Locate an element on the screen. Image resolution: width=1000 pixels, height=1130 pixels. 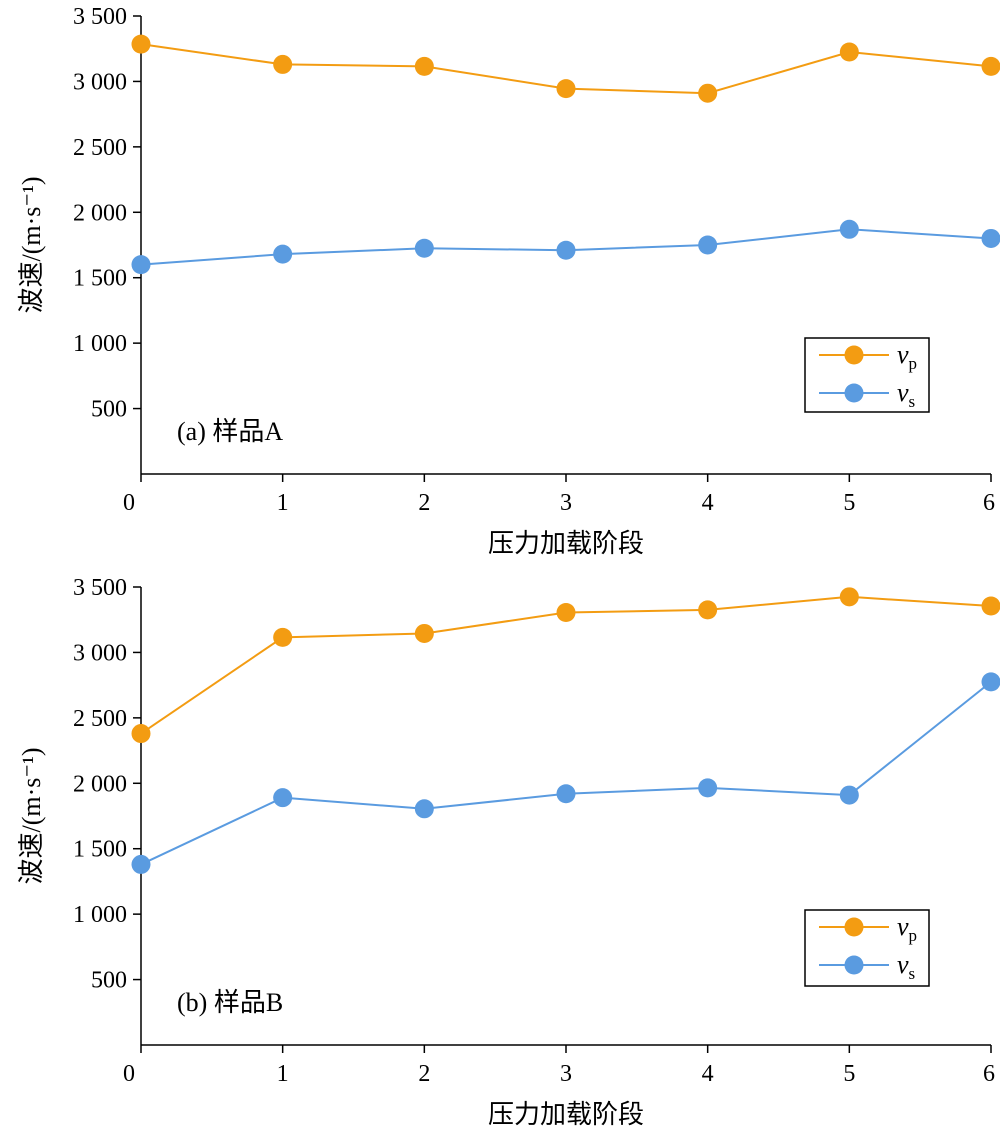
series-line is located at coordinates (566, 773).